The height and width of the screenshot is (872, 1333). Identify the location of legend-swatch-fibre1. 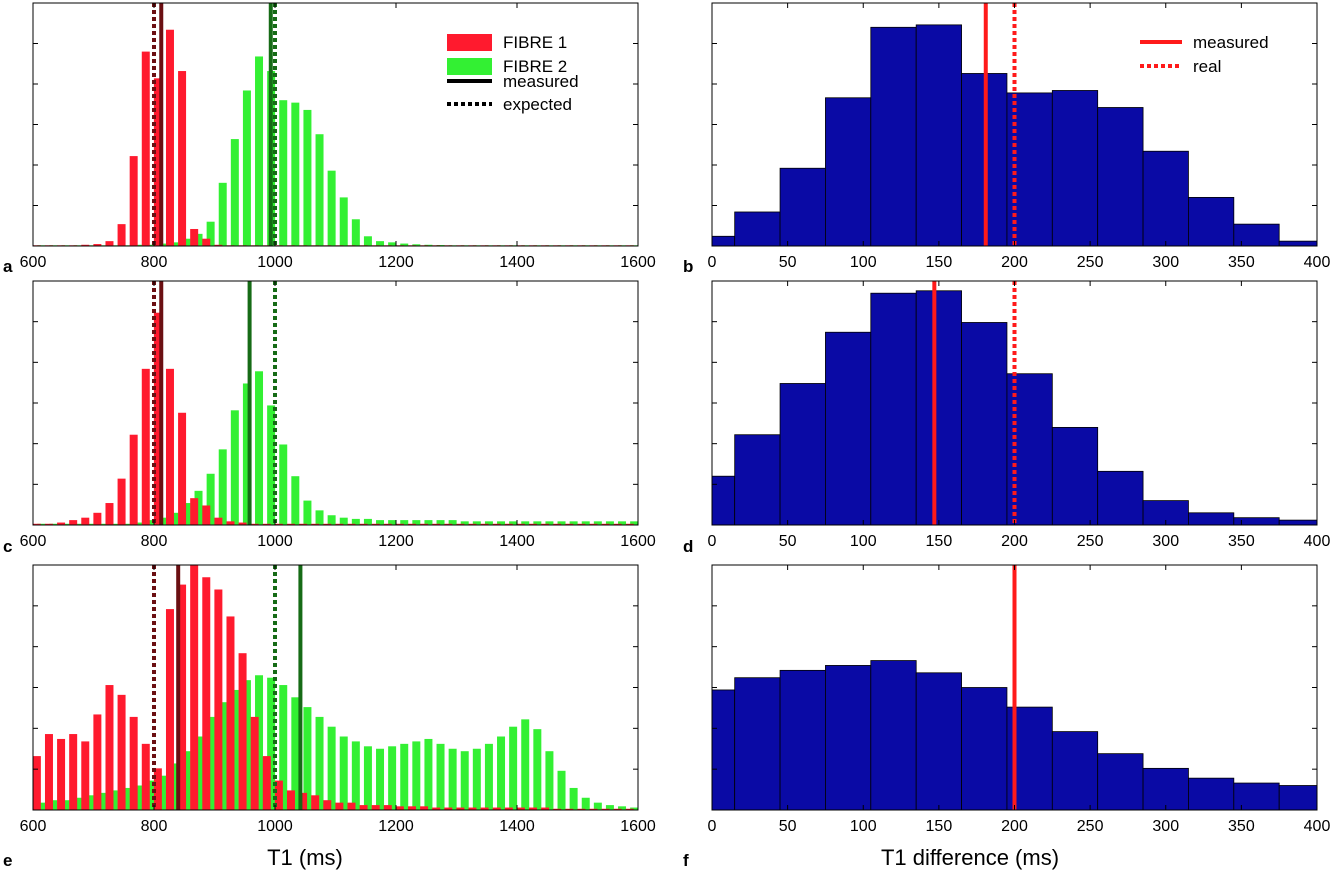
(469, 42).